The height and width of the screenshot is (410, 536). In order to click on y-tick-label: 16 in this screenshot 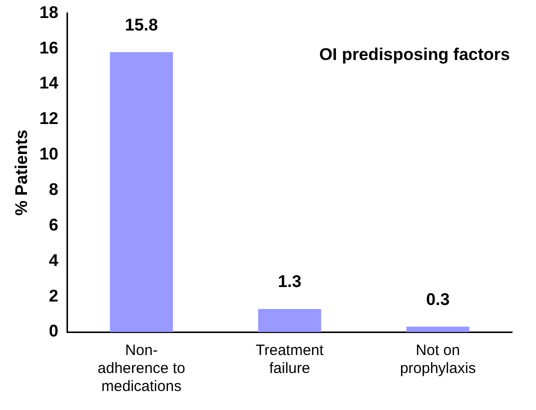, I will do `click(48, 48)`.